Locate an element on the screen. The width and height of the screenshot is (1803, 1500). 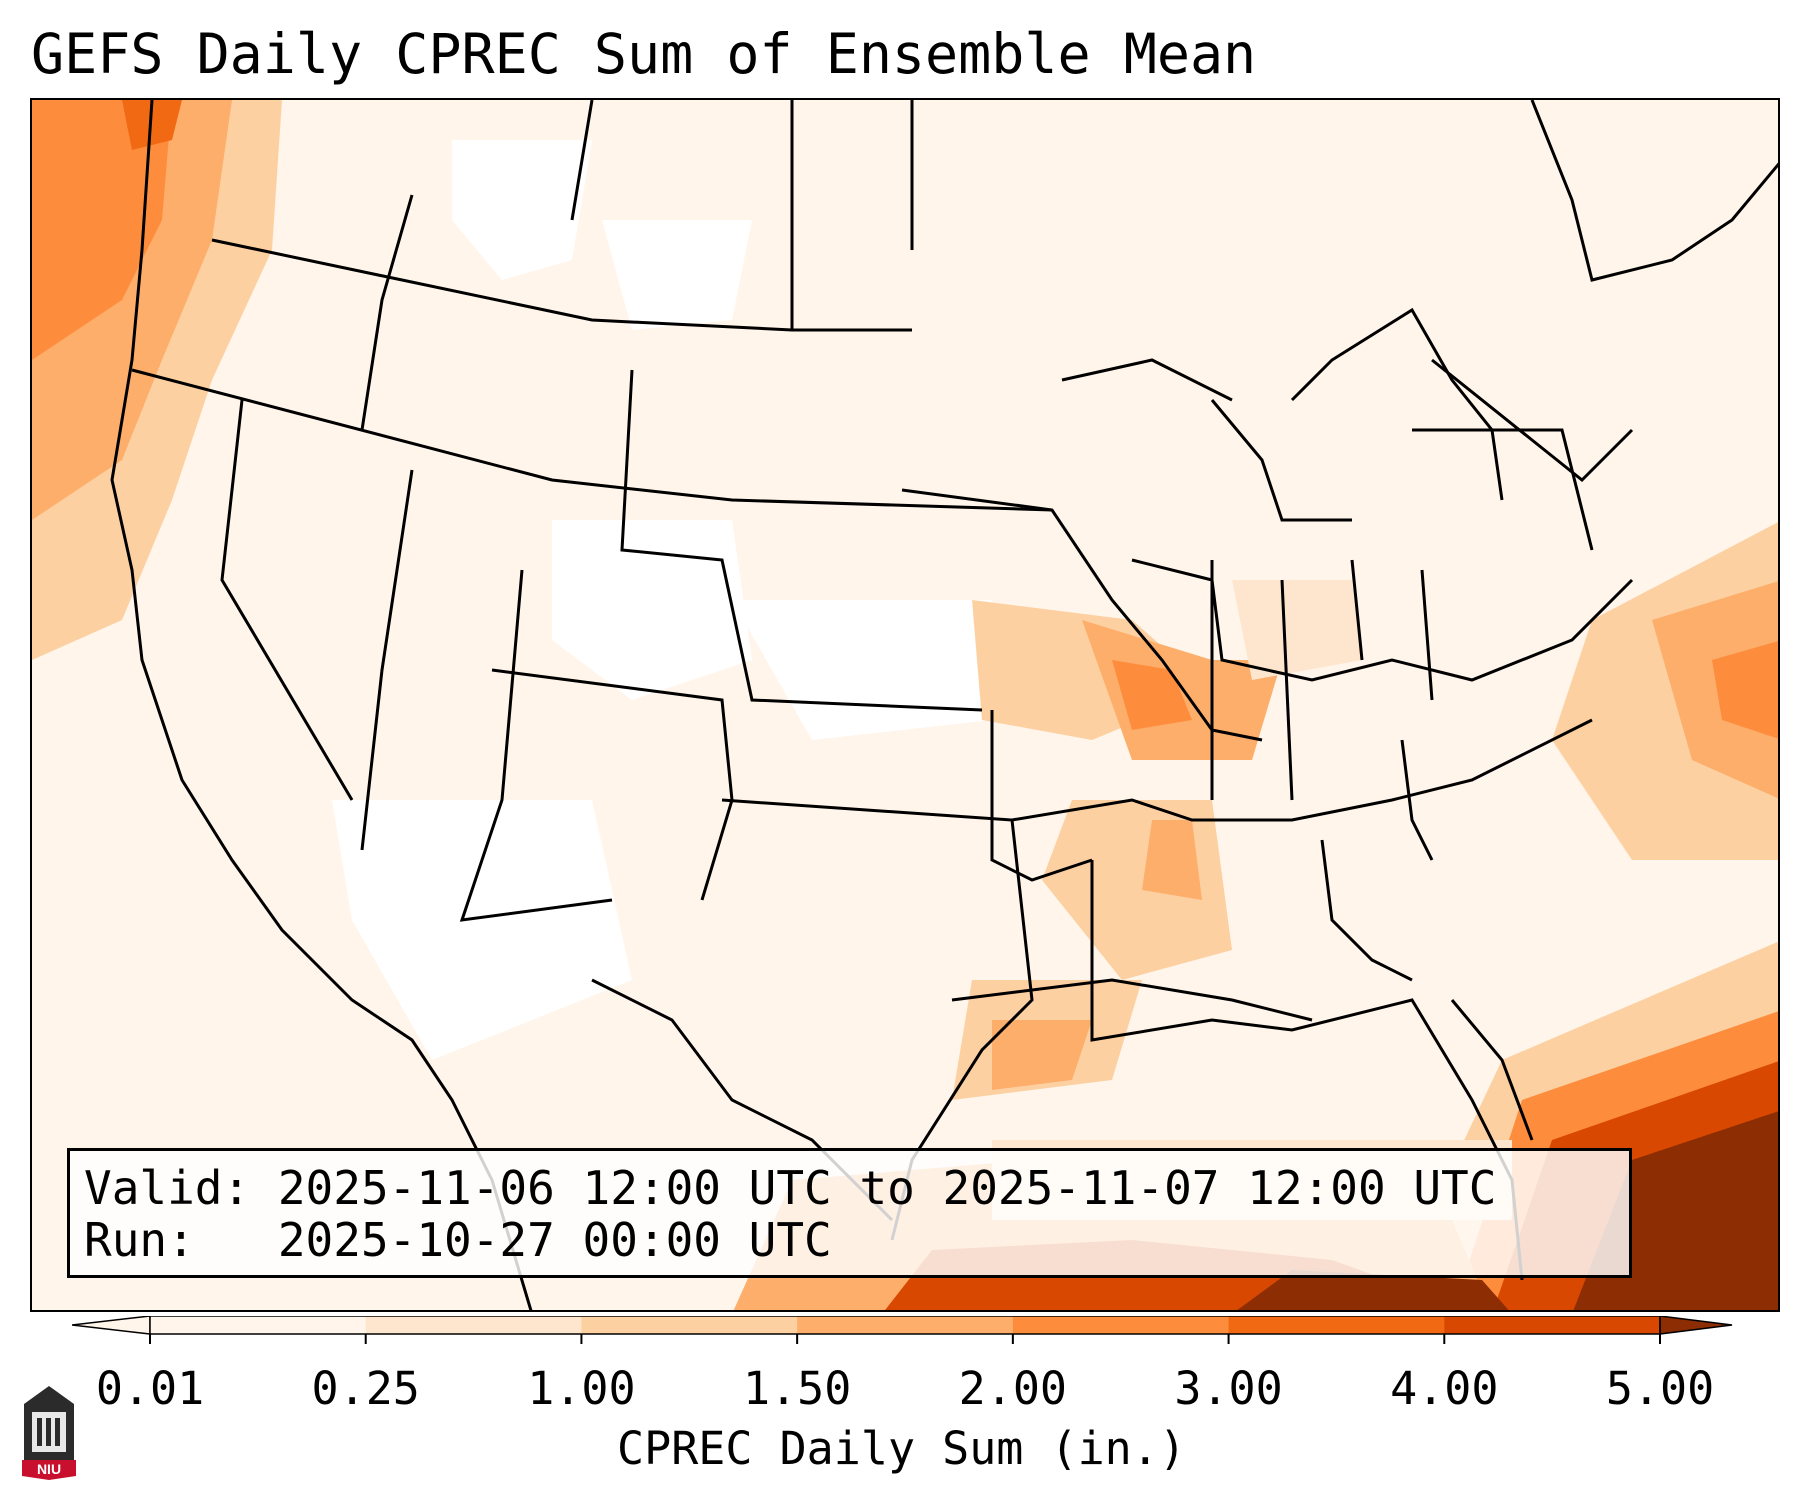
colorbar-tick-label: 0.01 is located at coordinates (150, 1388).